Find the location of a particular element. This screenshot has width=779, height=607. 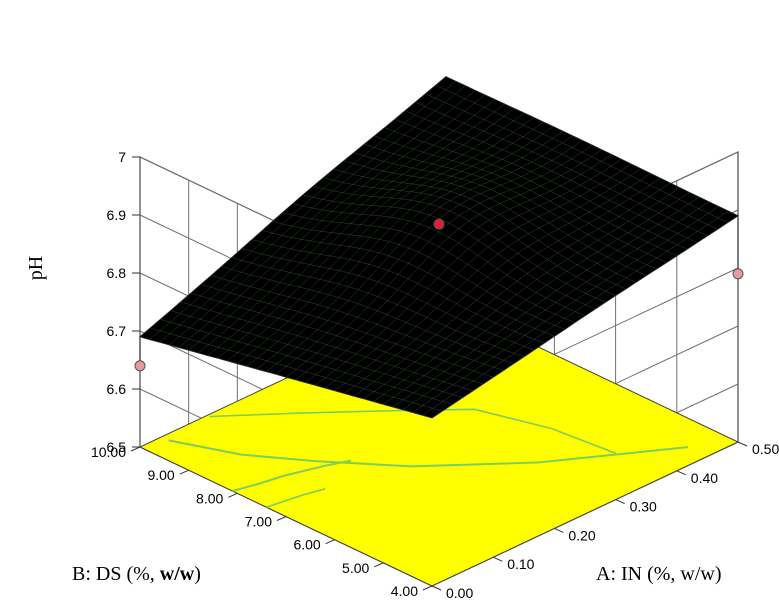

x-tick-label: 0.00 is located at coordinates (459, 593).